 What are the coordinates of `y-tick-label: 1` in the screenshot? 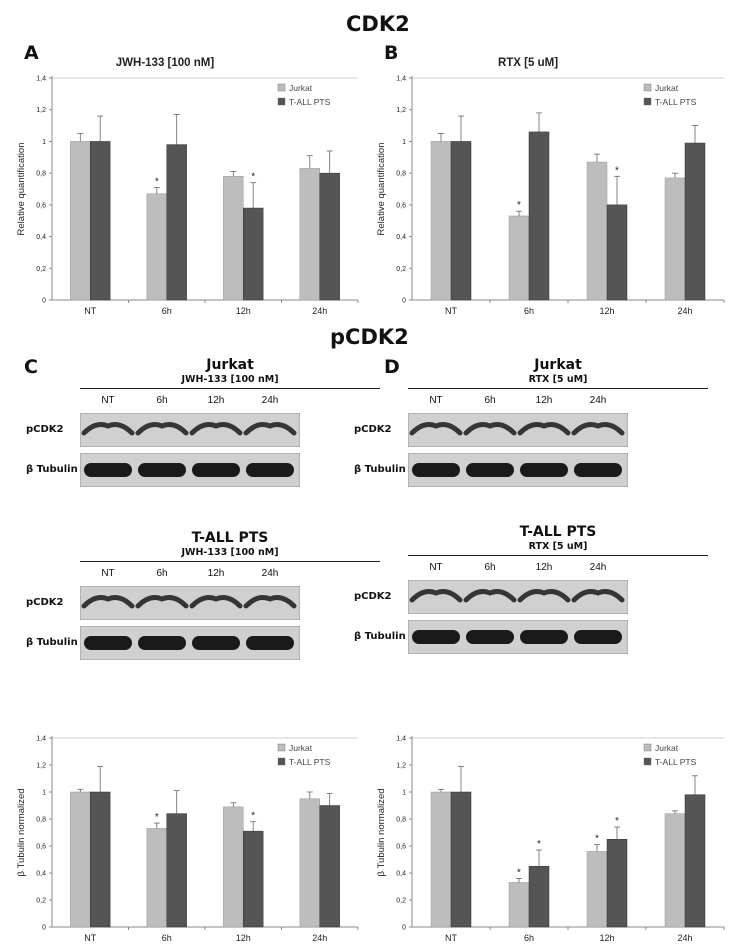 It's located at (44, 142).